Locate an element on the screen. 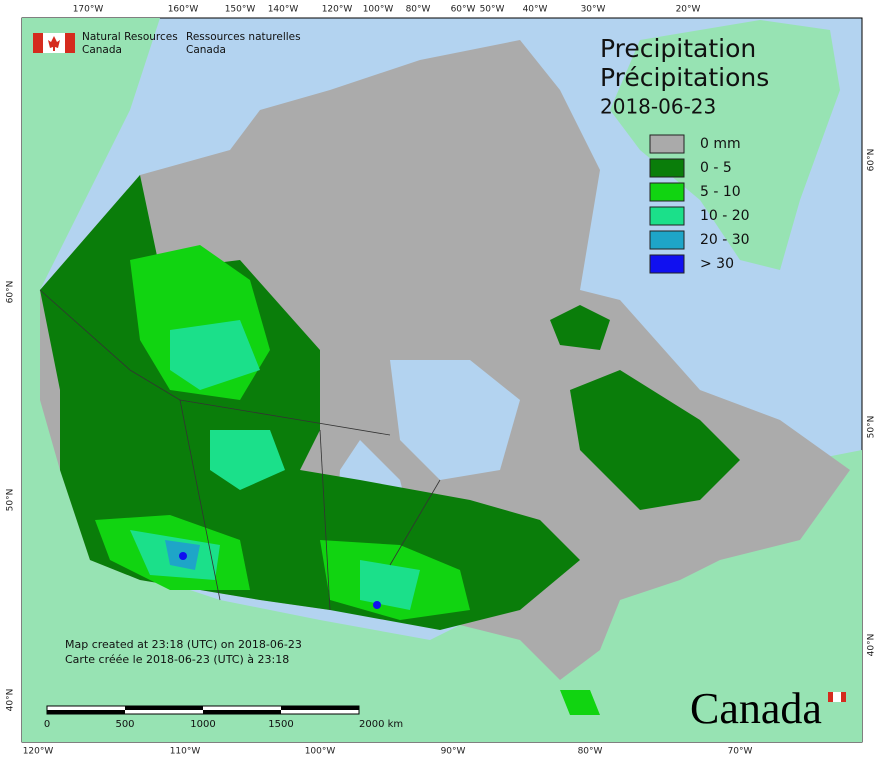 The width and height of the screenshot is (880, 764). longitude-label: 20°W is located at coordinates (688, 10).